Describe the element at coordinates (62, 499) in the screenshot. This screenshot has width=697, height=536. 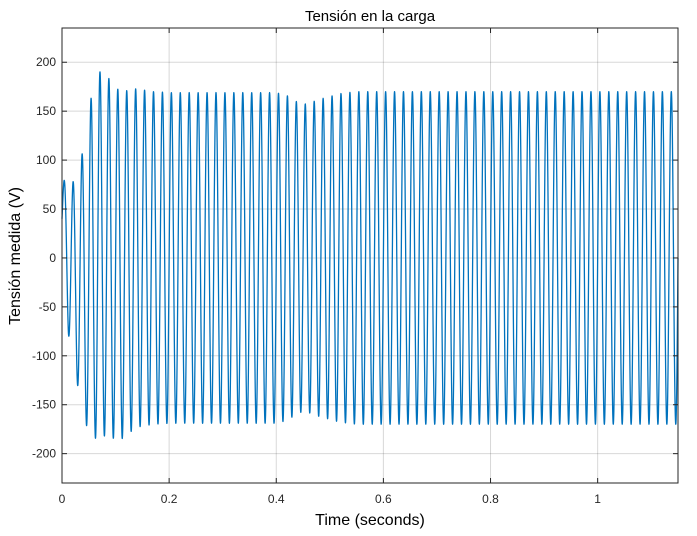
I see `x-tick-label: 0` at that location.